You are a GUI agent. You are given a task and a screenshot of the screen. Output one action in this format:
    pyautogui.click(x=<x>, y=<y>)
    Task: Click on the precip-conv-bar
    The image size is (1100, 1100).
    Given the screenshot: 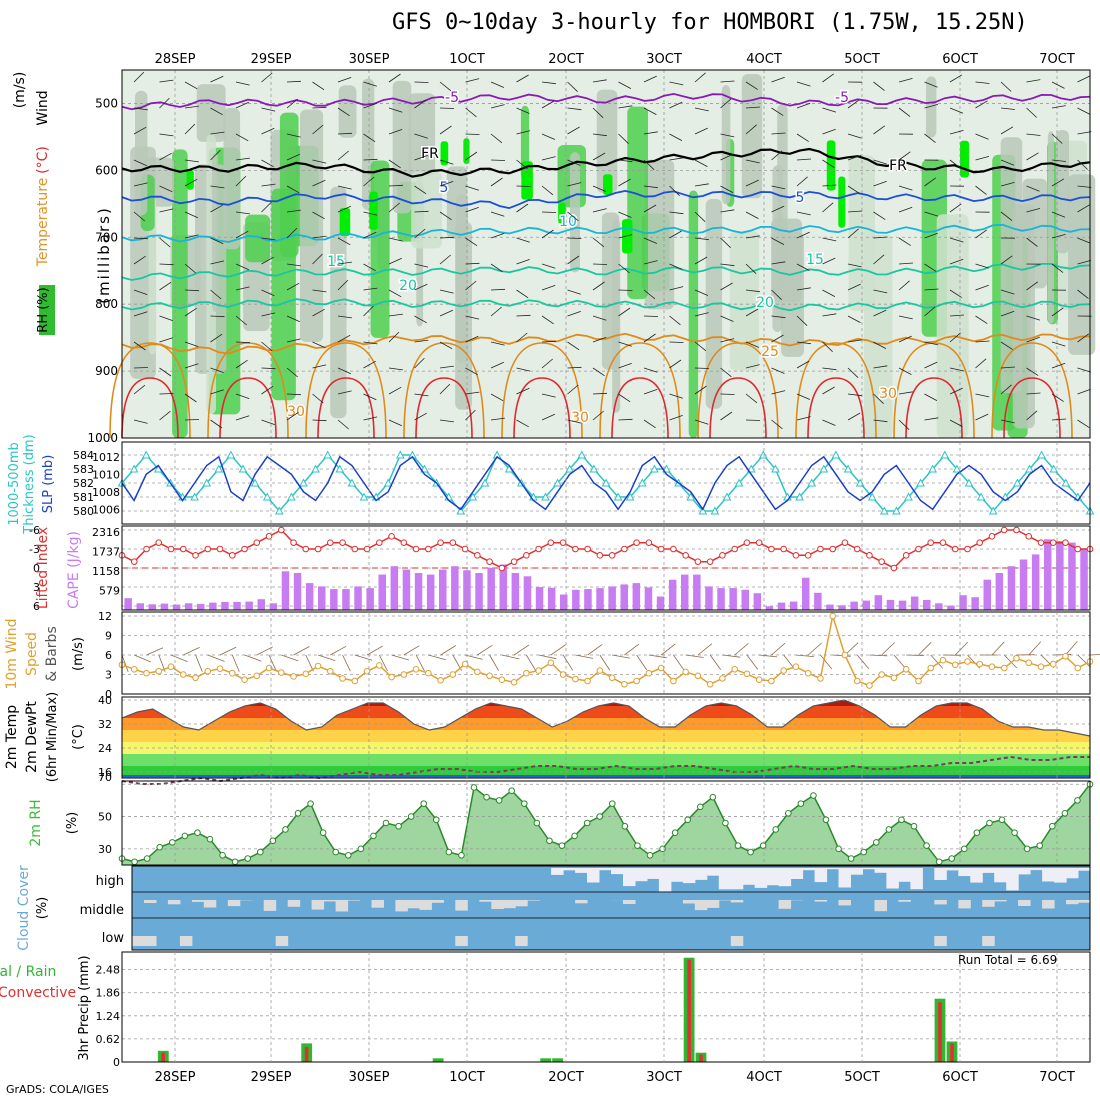 What is the action you would take?
    pyautogui.click(x=940, y=1032)
    